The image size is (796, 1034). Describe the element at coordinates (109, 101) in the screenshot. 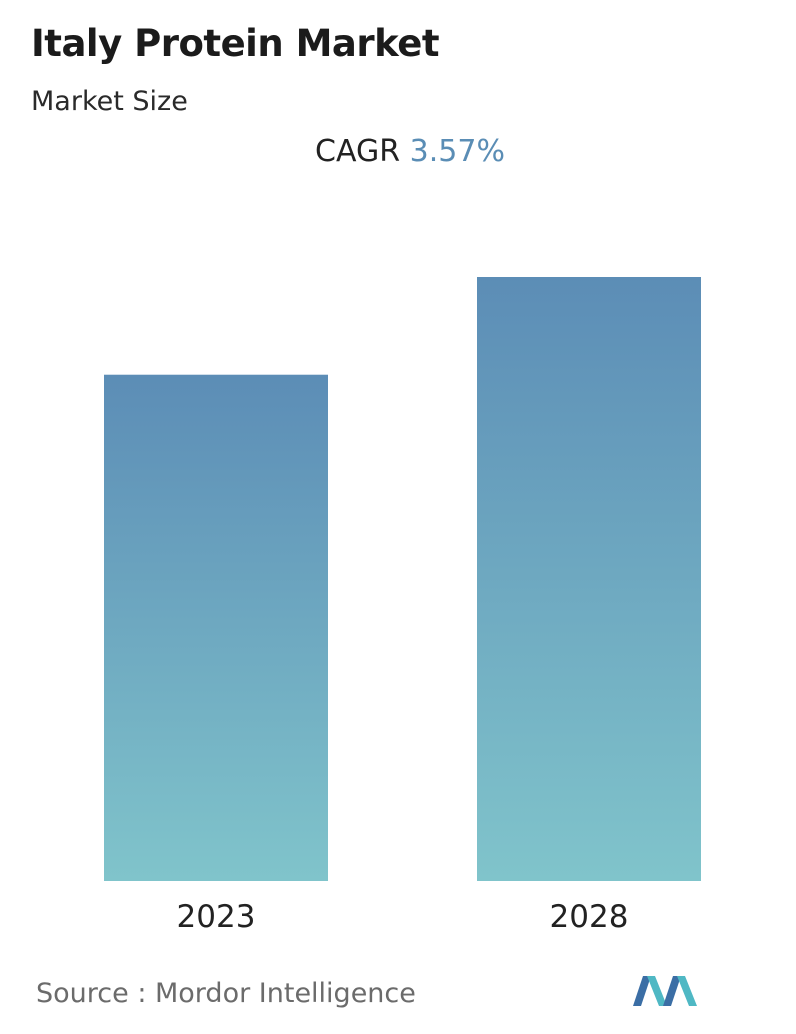

I see `chart-subtitle: Market Size` at that location.